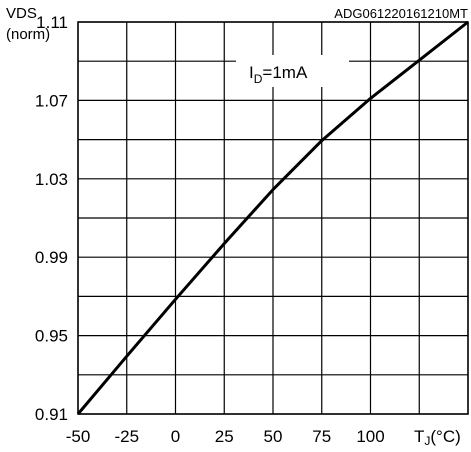 The width and height of the screenshot is (471, 452). I want to click on x-tick-label: 50, so click(273, 436).